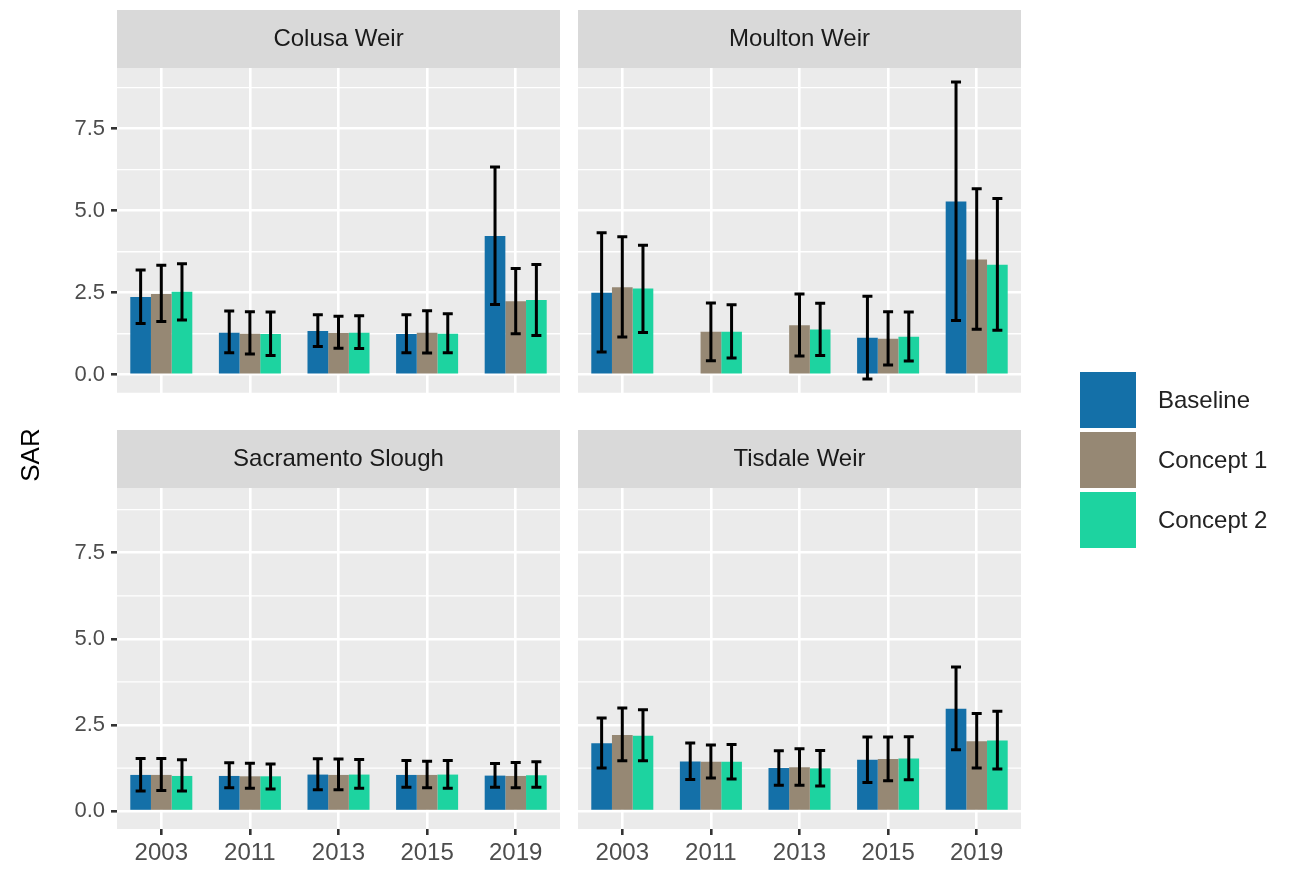 Image resolution: width=1308 pixels, height=875 pixels. Describe the element at coordinates (1204, 400) in the screenshot. I see `legend-label: Baseline` at that location.